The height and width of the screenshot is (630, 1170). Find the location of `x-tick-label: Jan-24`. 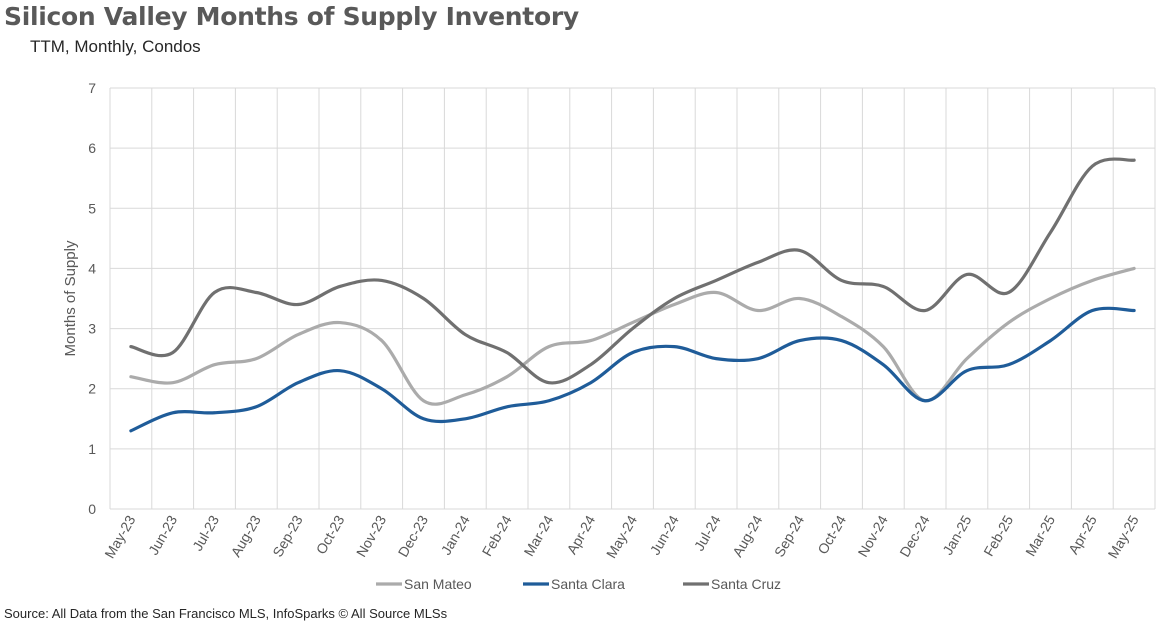

x-tick-label: Jan-24 is located at coordinates (455, 534).